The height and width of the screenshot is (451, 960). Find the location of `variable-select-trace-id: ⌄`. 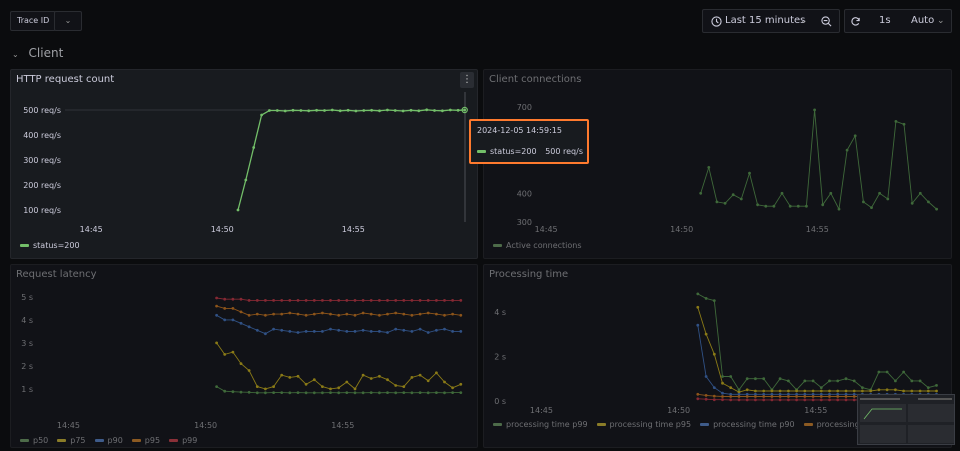

variable-select-trace-id: ⌄ is located at coordinates (68, 21).